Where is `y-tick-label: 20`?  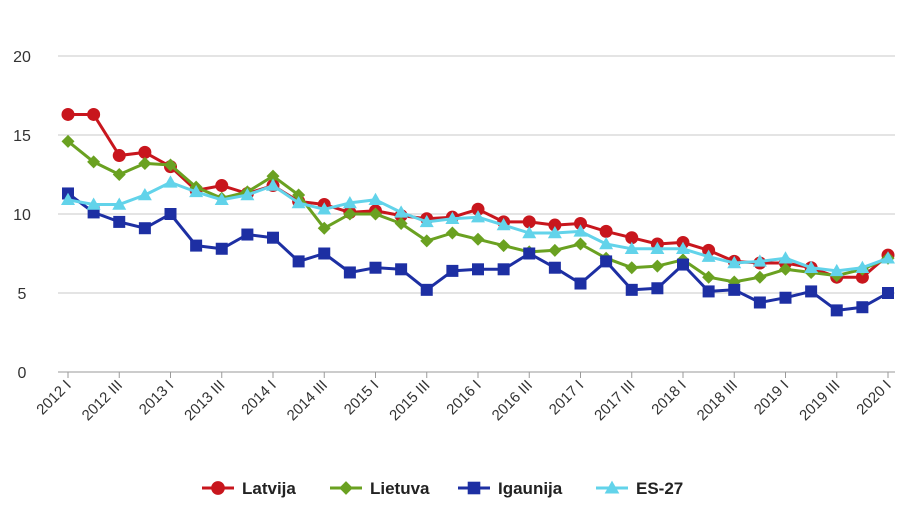 y-tick-label: 20 is located at coordinates (22, 57).